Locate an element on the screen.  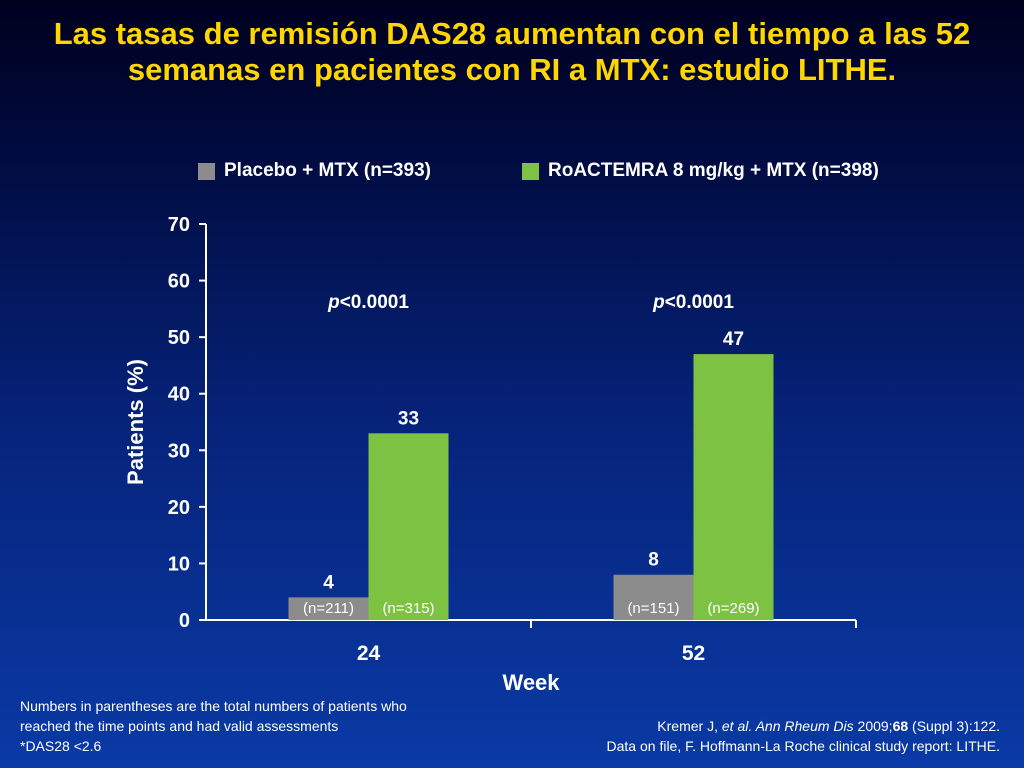
p-value-week-24: p<0.0001 is located at coordinates (368, 302).